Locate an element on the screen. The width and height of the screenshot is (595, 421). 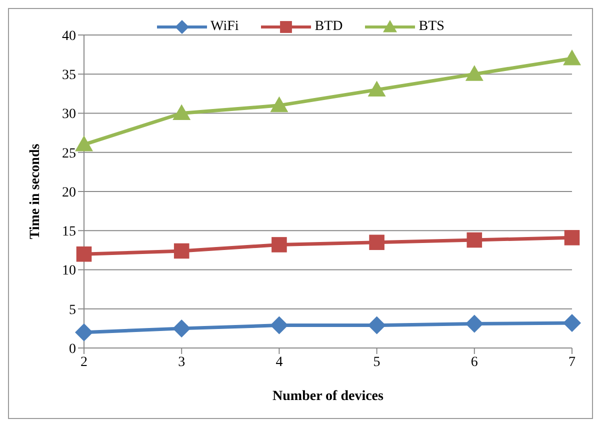
x-tick-label: 6 is located at coordinates (474, 362).